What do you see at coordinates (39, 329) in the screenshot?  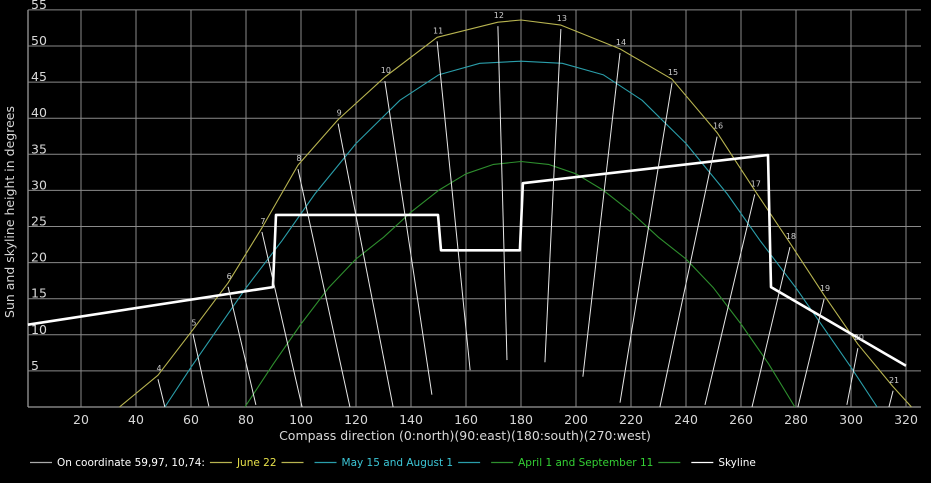 I see `y-tick-label: 10` at bounding box center [39, 329].